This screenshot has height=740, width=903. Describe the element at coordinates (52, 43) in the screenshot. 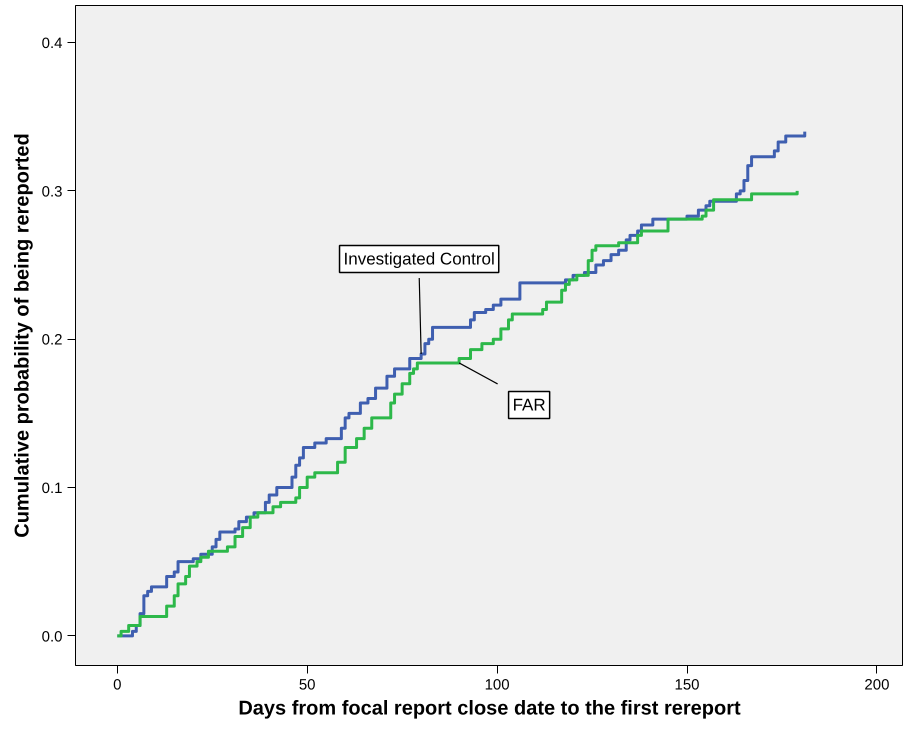

I see `y-tick-label: 0.4` at that location.